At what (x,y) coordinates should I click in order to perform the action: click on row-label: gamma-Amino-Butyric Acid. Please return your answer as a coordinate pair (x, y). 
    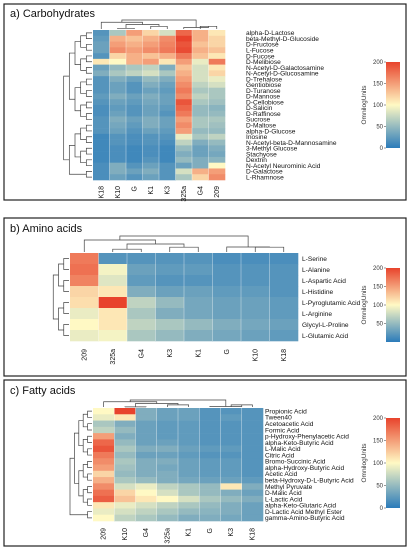
    Looking at the image, I should click on (305, 518).